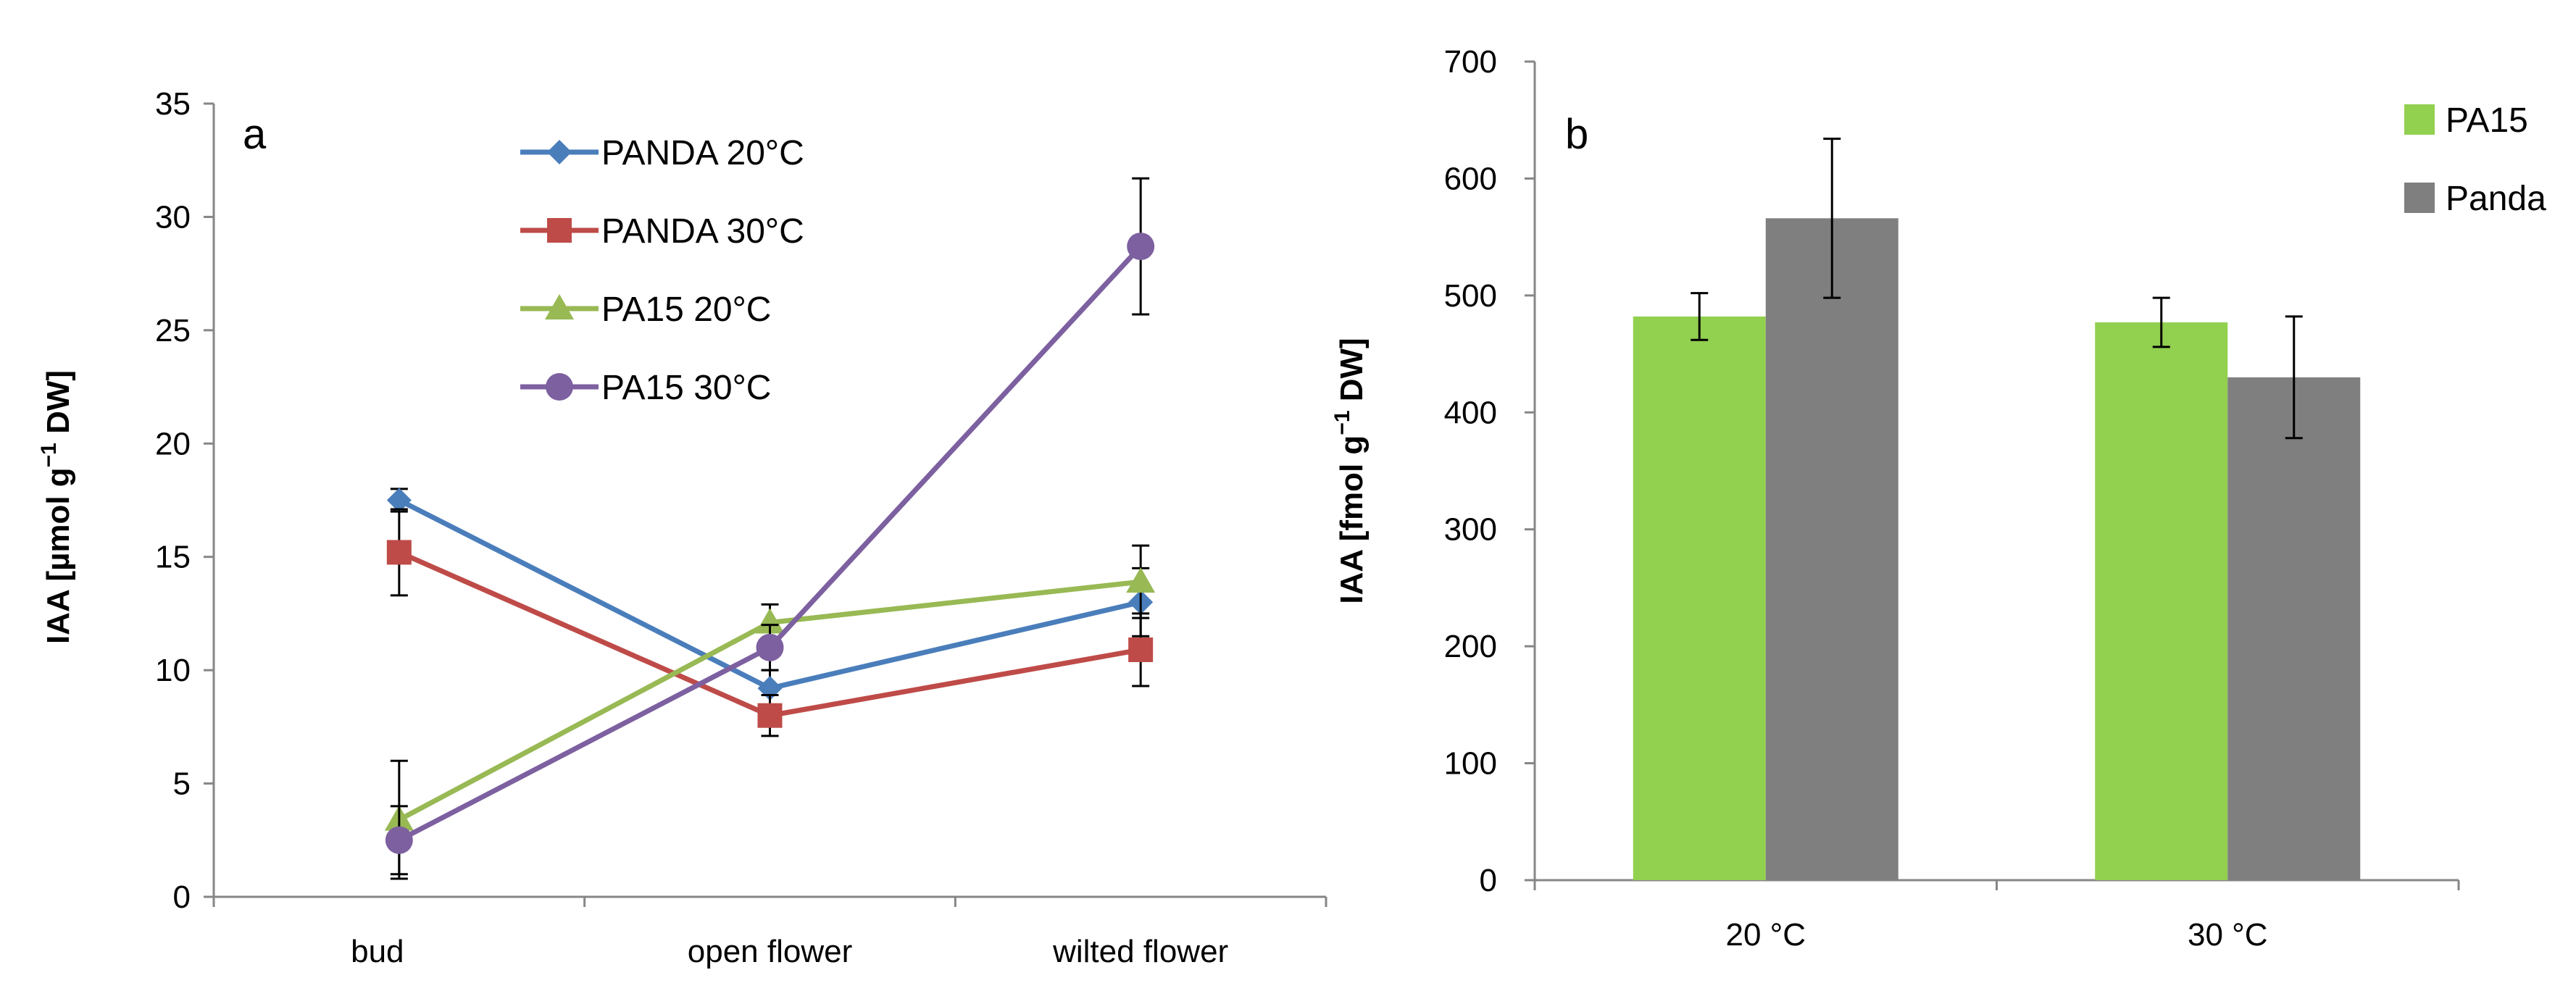 The height and width of the screenshot is (991, 2576). What do you see at coordinates (182, 897) in the screenshot?
I see `y-tick-label-a: 0` at bounding box center [182, 897].